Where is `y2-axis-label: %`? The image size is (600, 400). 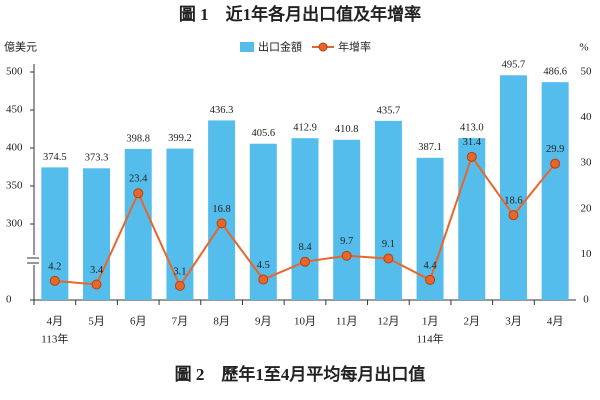 y2-axis-label: % is located at coordinates (583, 48).